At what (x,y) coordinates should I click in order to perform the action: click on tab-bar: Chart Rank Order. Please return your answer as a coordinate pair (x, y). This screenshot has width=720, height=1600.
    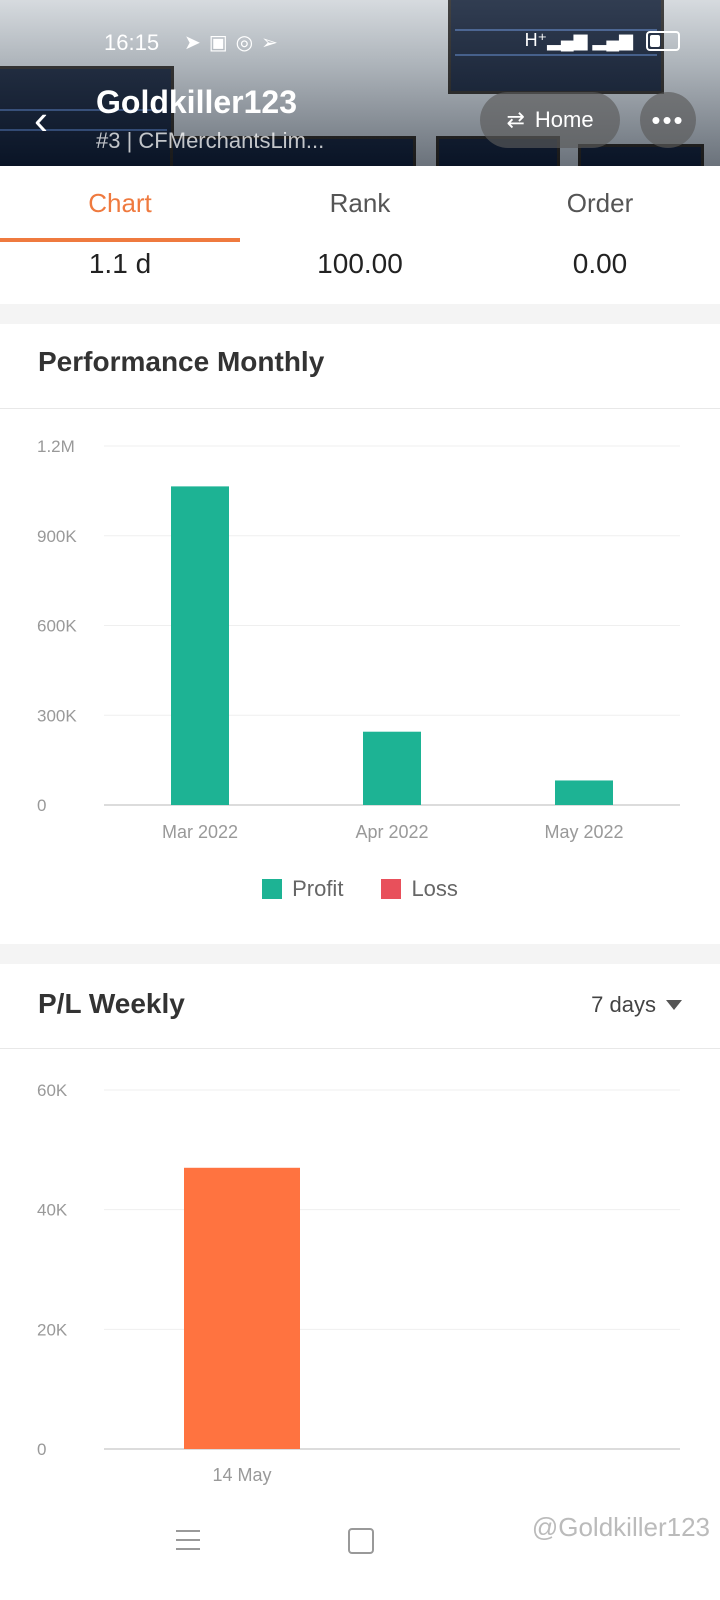
    Looking at the image, I should click on (360, 205).